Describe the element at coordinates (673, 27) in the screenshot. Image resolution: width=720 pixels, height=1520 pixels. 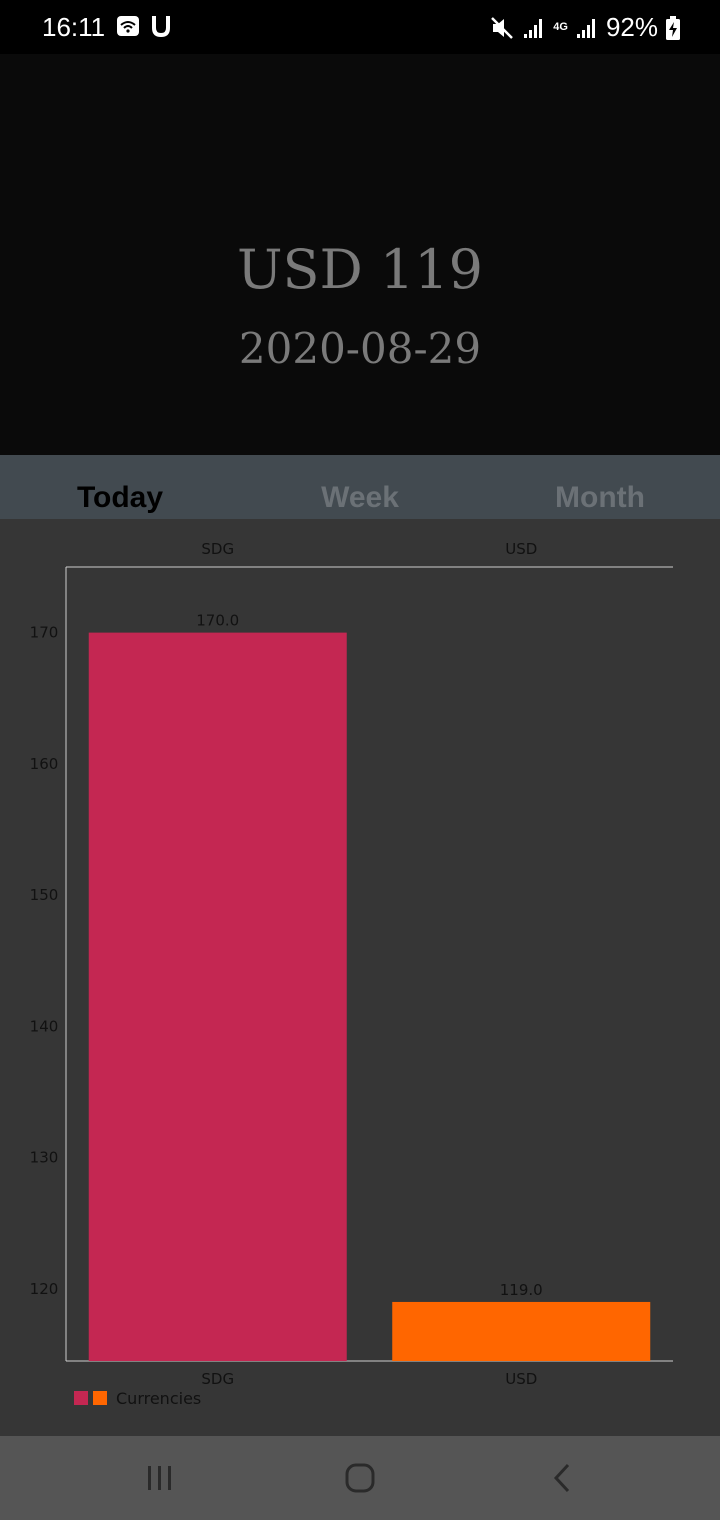
I see `battery-charging-icon` at that location.